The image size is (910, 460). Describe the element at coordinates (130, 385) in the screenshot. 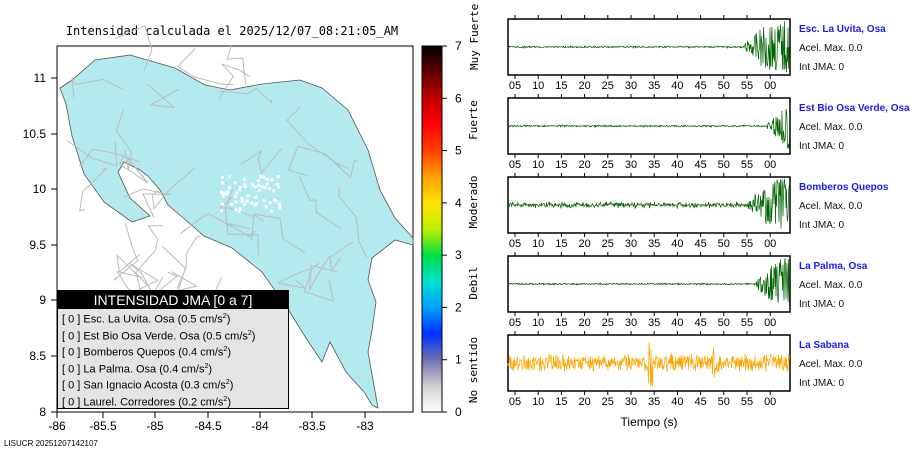

I see `row-station: San Ignacio Acosta` at that location.